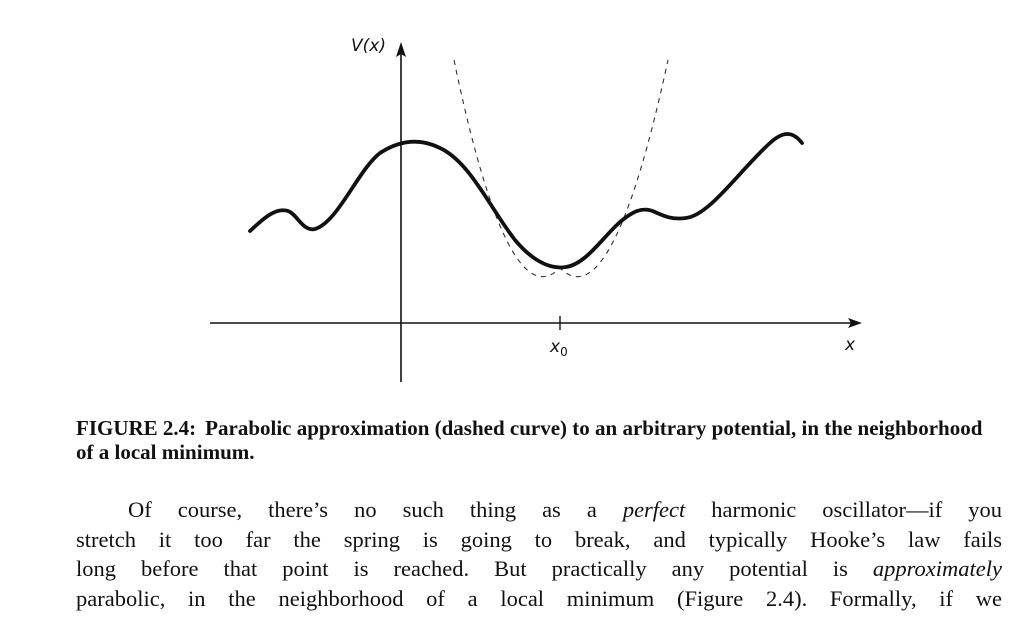  What do you see at coordinates (654, 509) in the screenshot?
I see `emphasis-perfect: perfect` at bounding box center [654, 509].